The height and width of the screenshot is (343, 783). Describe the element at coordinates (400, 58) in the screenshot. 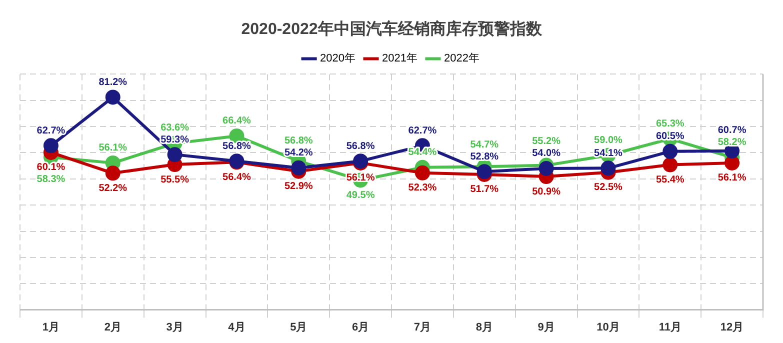

I see `legend-label: 2021年` at that location.